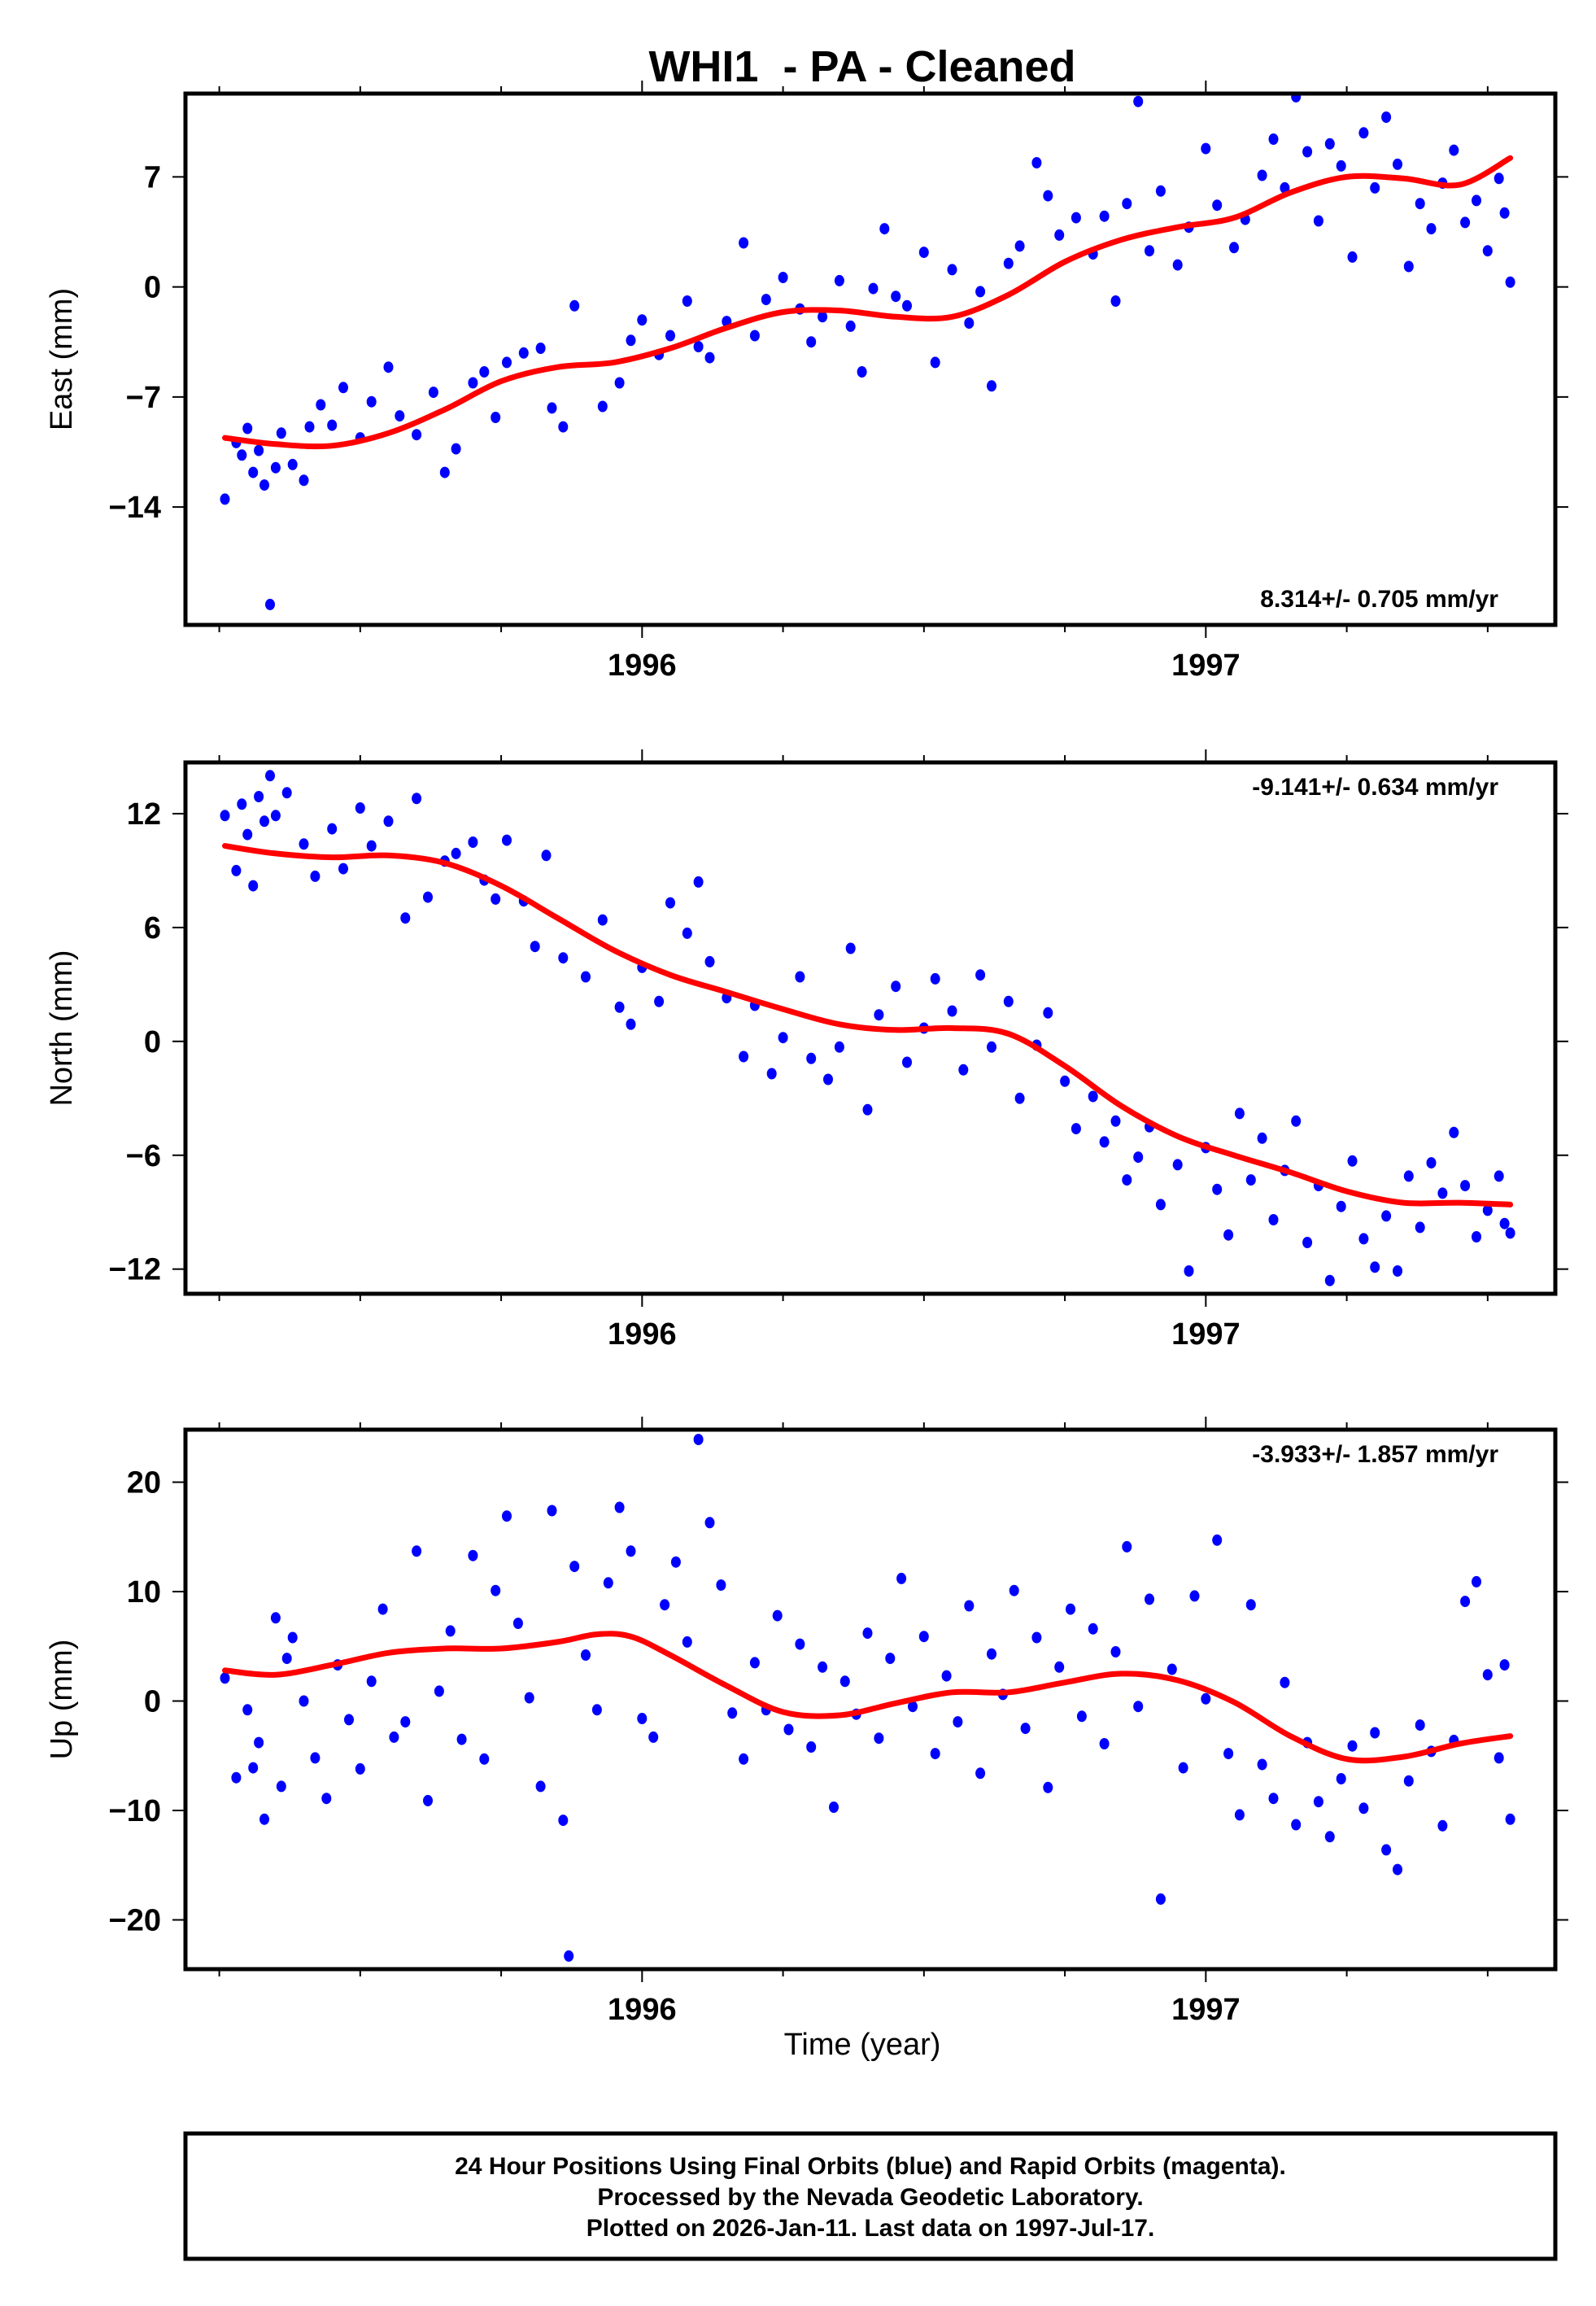 The height and width of the screenshot is (2306, 1596). What do you see at coordinates (642, 1334) in the screenshot?
I see `north-x-tick-label: 1996` at bounding box center [642, 1334].